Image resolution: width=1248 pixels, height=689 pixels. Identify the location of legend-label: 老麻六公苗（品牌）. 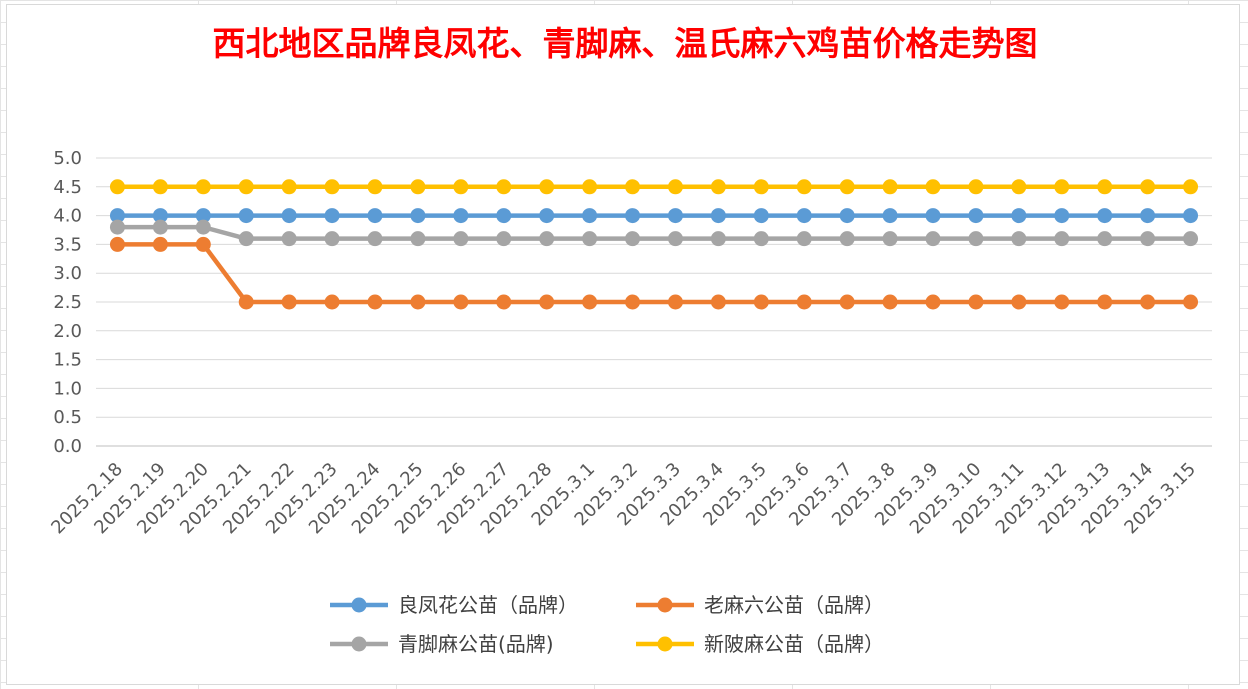
(794, 605).